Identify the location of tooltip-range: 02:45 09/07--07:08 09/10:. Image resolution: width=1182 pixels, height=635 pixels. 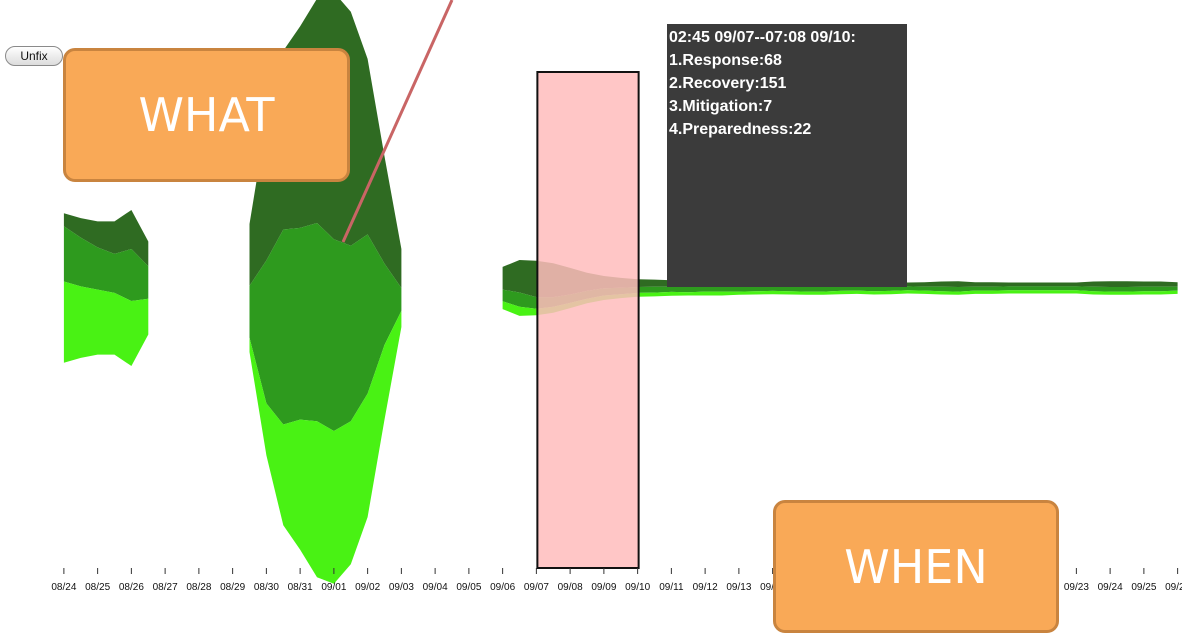
(762, 37).